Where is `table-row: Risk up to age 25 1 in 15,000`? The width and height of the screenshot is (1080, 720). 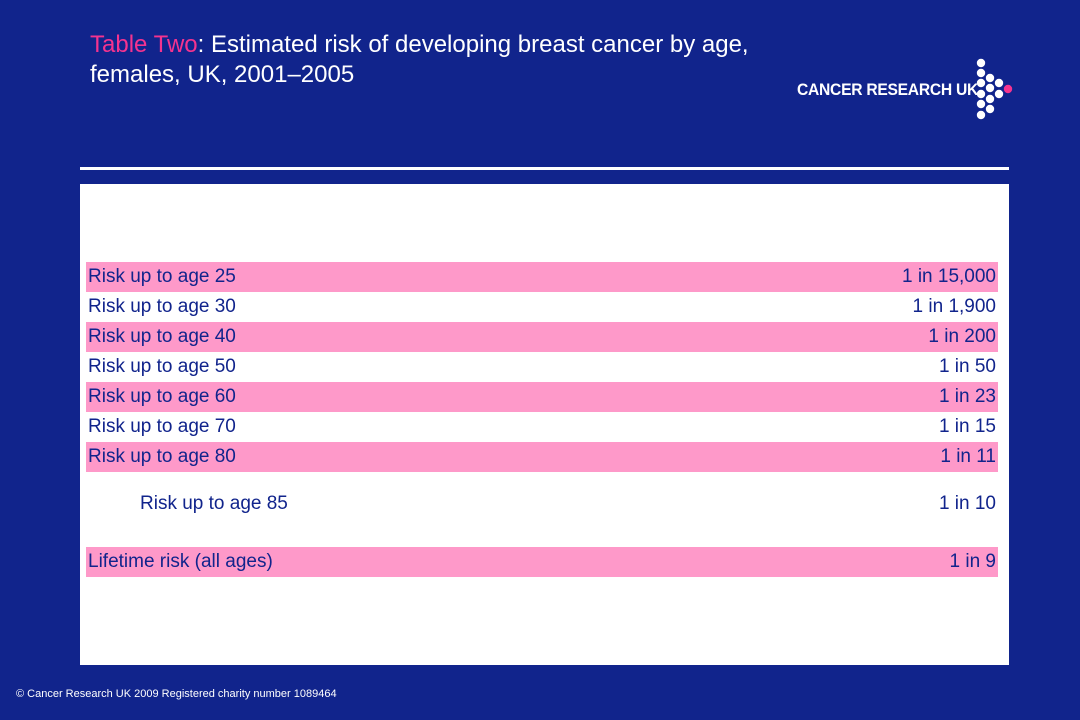 table-row: Risk up to age 25 1 in 15,000 is located at coordinates (542, 277).